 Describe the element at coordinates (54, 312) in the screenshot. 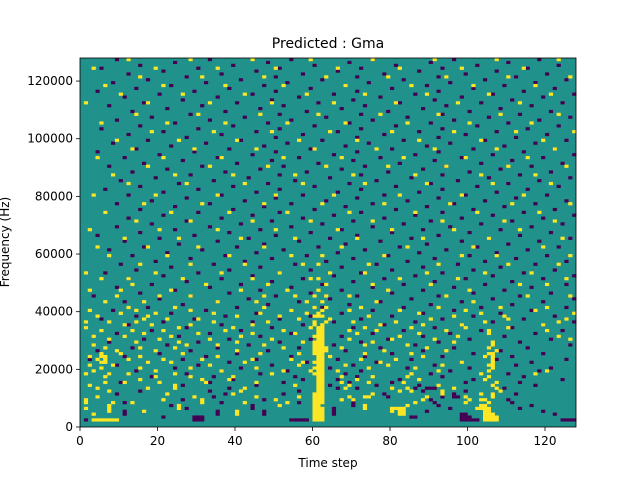

I see `y-tick-label: 40000` at that location.